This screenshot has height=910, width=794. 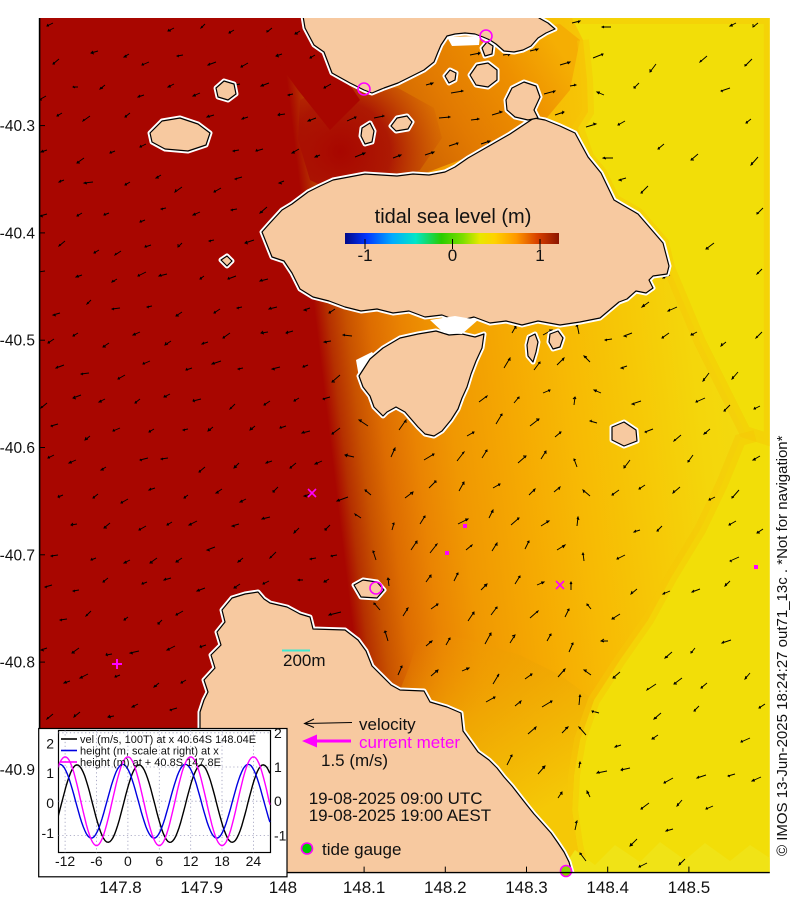 I want to click on svg-text: 148, so click(x=283, y=887).